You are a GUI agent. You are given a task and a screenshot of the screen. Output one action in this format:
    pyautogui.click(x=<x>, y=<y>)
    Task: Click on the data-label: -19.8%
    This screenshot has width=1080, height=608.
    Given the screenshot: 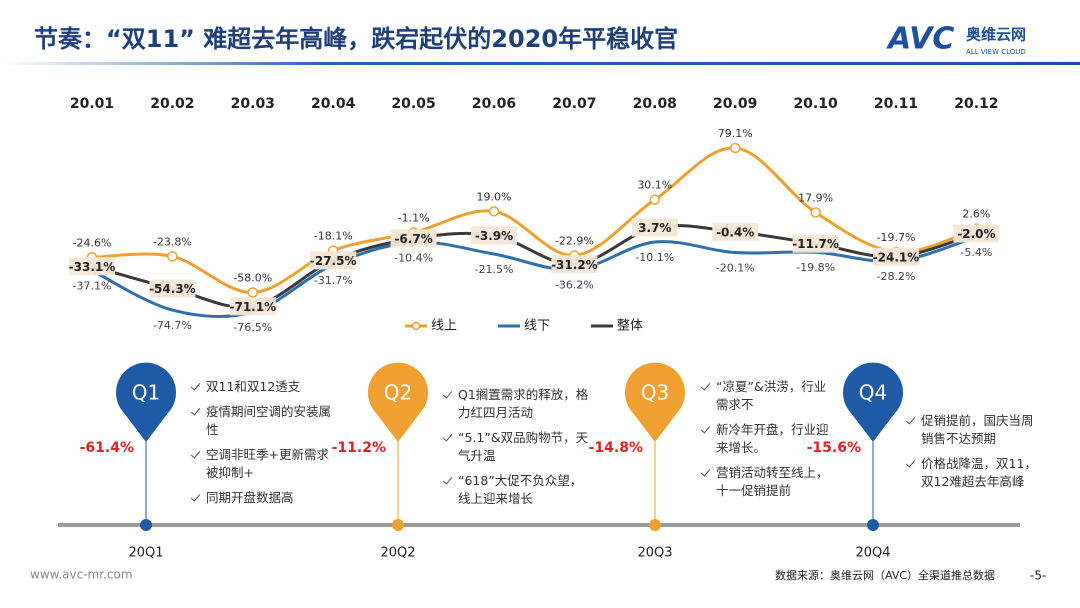 What is the action you would take?
    pyautogui.click(x=815, y=267)
    